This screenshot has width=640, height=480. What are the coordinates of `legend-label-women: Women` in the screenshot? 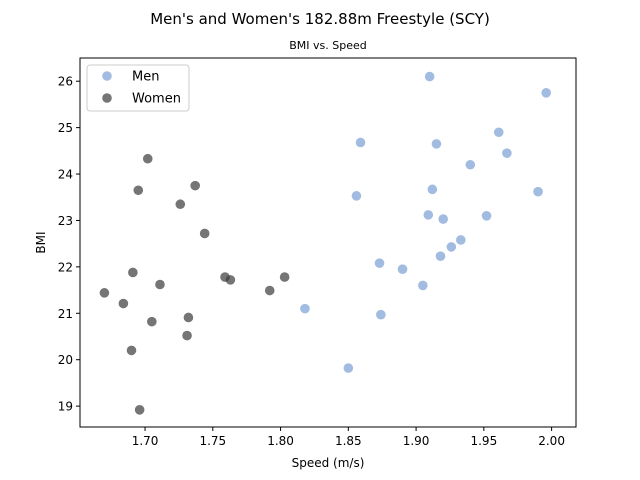 It's located at (156, 99).